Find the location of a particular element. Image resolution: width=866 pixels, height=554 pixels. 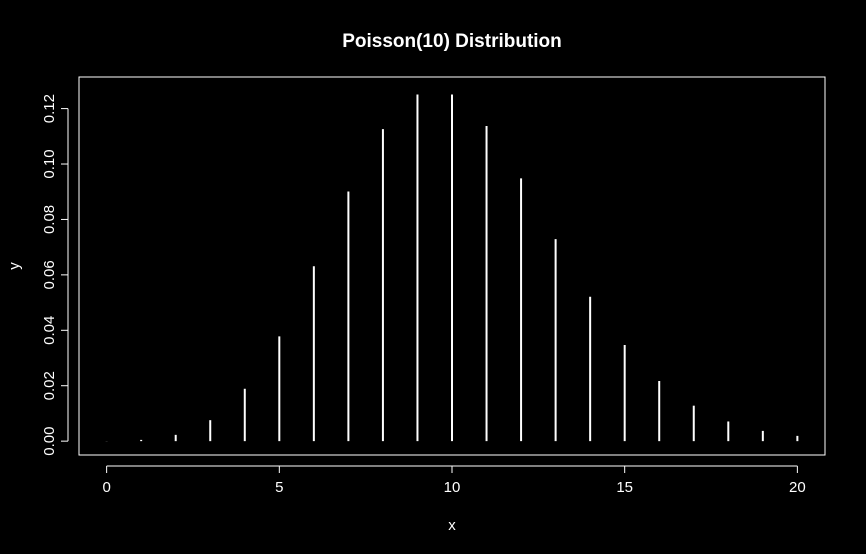

x-tick-label: 10 is located at coordinates (452, 487).